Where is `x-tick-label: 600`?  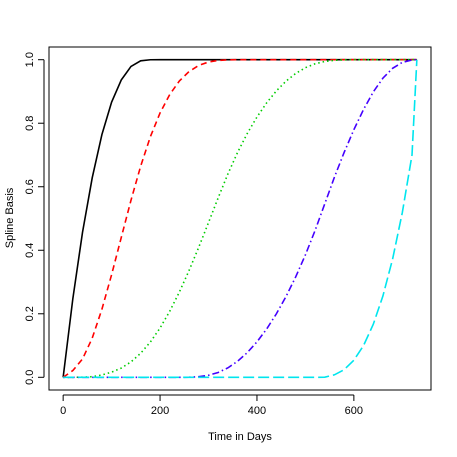 x-tick-label: 600 is located at coordinates (354, 411).